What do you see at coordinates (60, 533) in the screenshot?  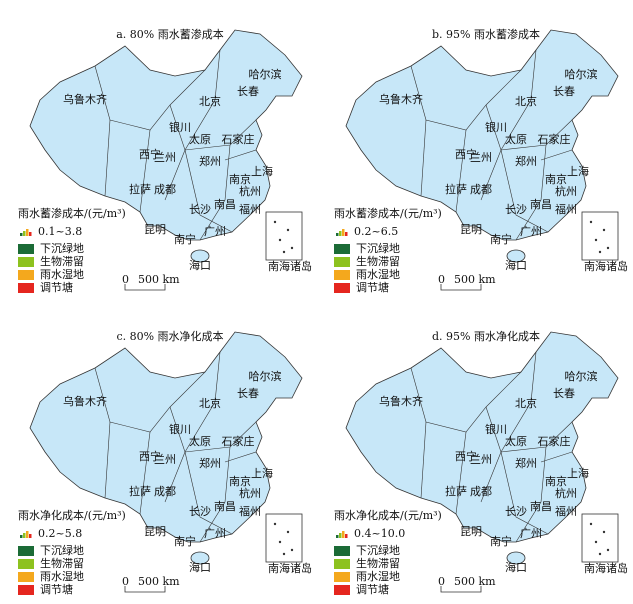 I see `legend-range: 0.2~5.8` at bounding box center [60, 533].